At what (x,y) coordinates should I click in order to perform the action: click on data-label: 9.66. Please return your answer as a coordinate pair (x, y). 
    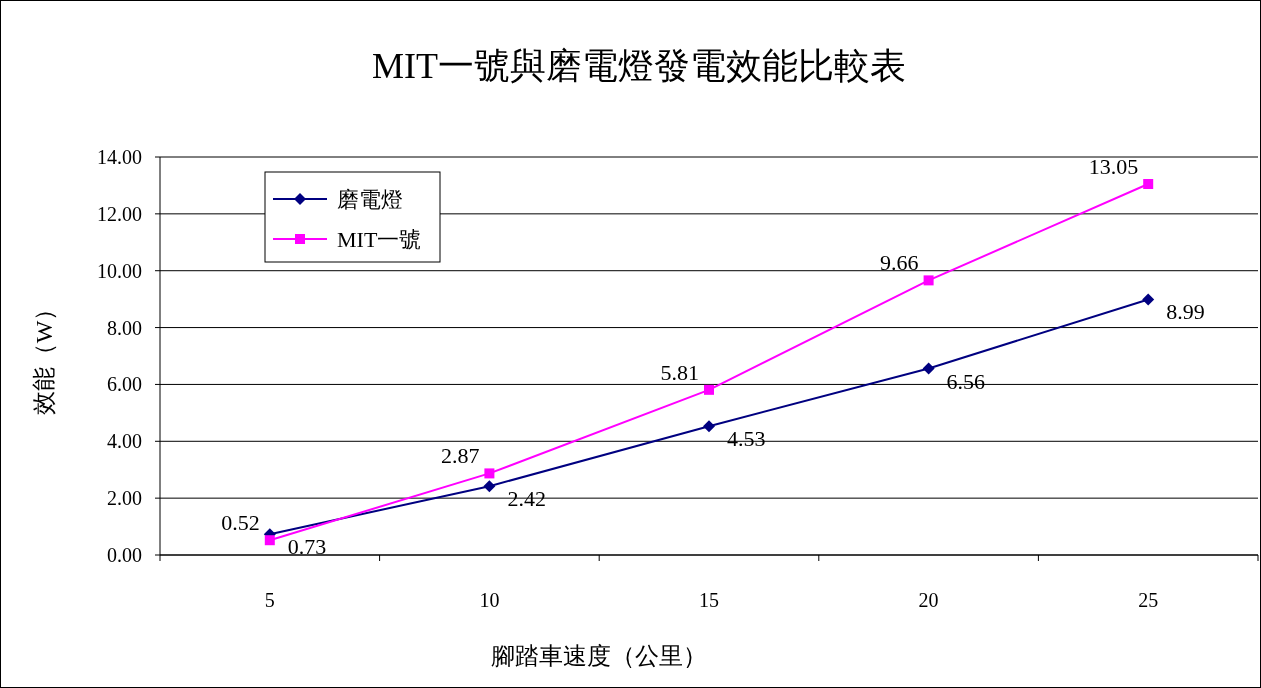
    Looking at the image, I should click on (899, 263).